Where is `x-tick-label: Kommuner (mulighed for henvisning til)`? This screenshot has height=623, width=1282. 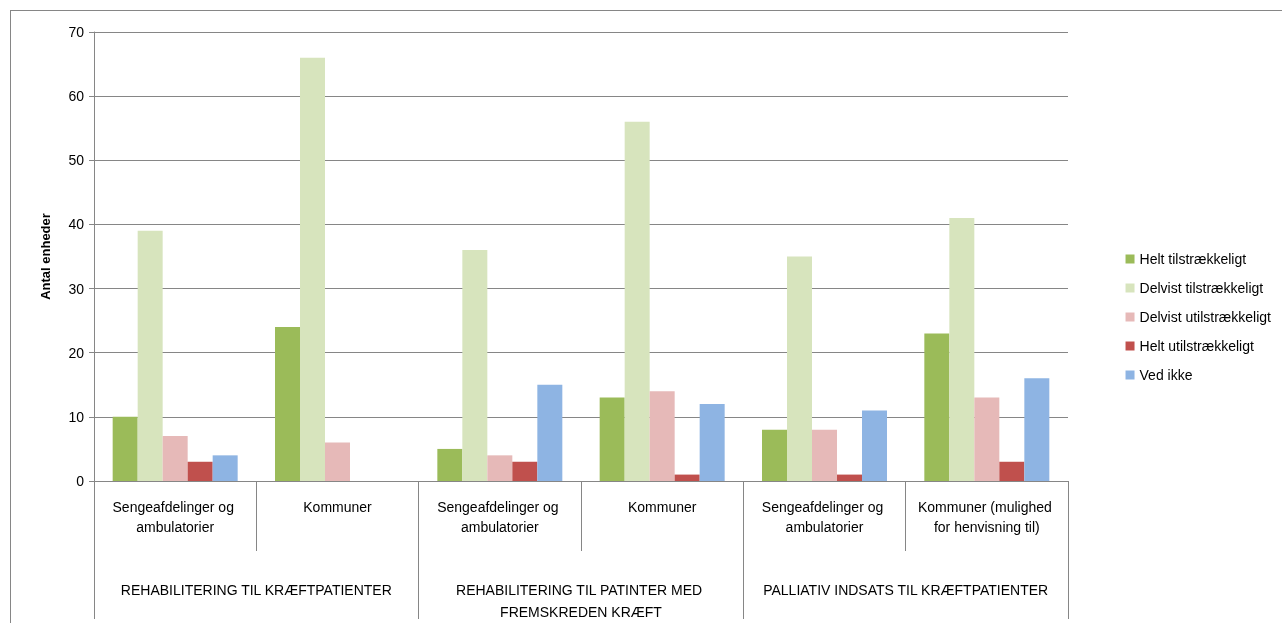
x-tick-label: Kommuner (mulighed for henvisning til) is located at coordinates (986, 517).